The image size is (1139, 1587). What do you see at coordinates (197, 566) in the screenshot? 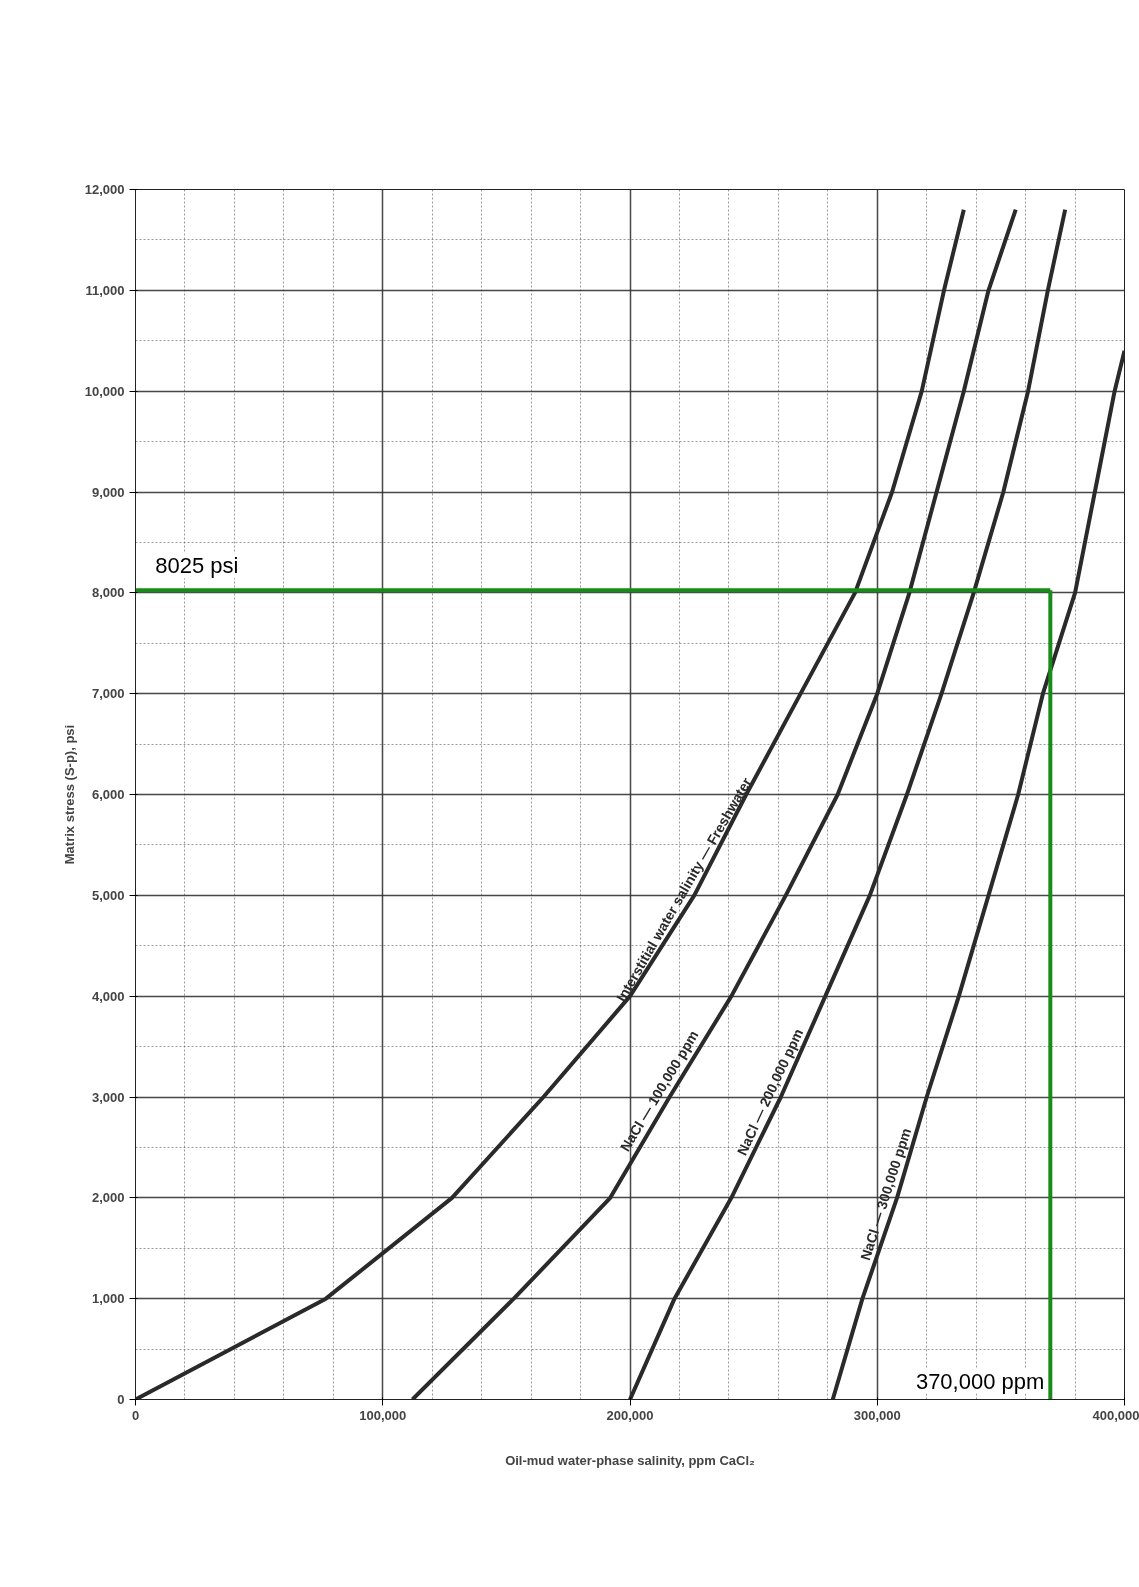
I see `ref-line-label: 8025 psi` at bounding box center [197, 566].